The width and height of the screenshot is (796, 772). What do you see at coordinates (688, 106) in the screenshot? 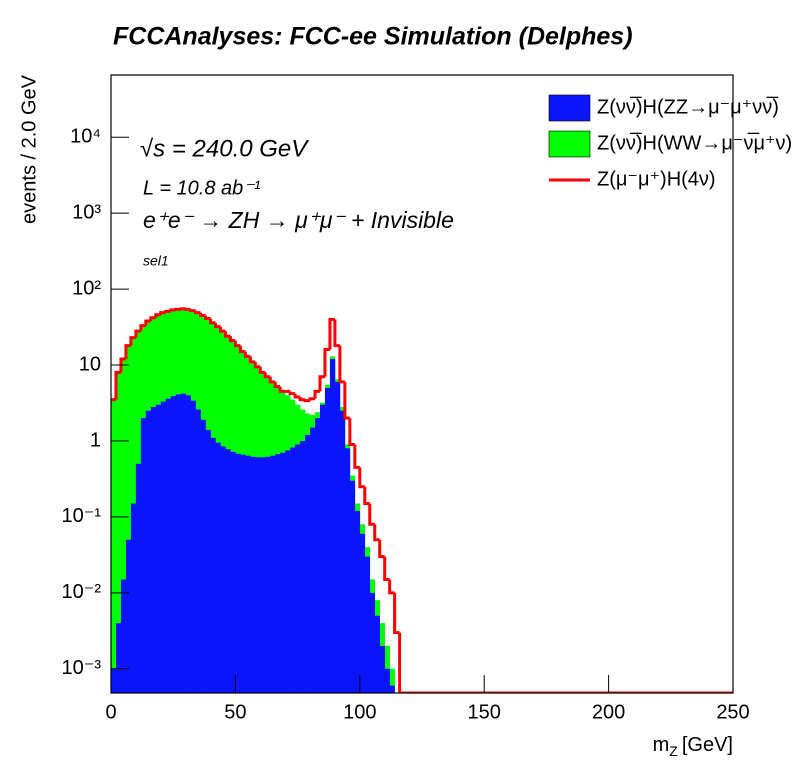
I see `legend-label: Z(νν̅)H(ZZ→μ⁻μ⁺νν̅)` at bounding box center [688, 106].